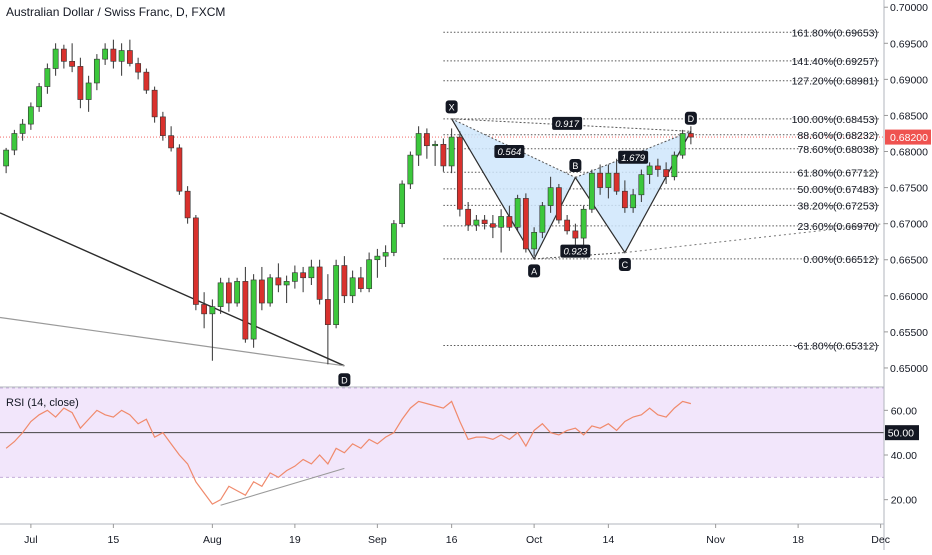 The height and width of the screenshot is (555, 932). I want to click on rsi-current-tag: 50.00, so click(902, 433).